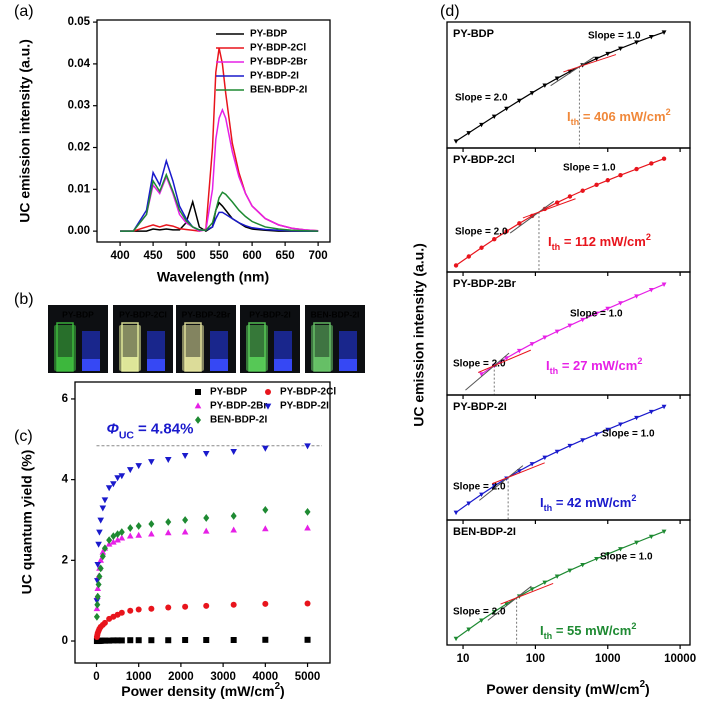 Image resolution: width=707 pixels, height=703 pixels. Describe the element at coordinates (278, 48) in the screenshot. I see `legend-label: PY-BDP-2Cl` at that location.